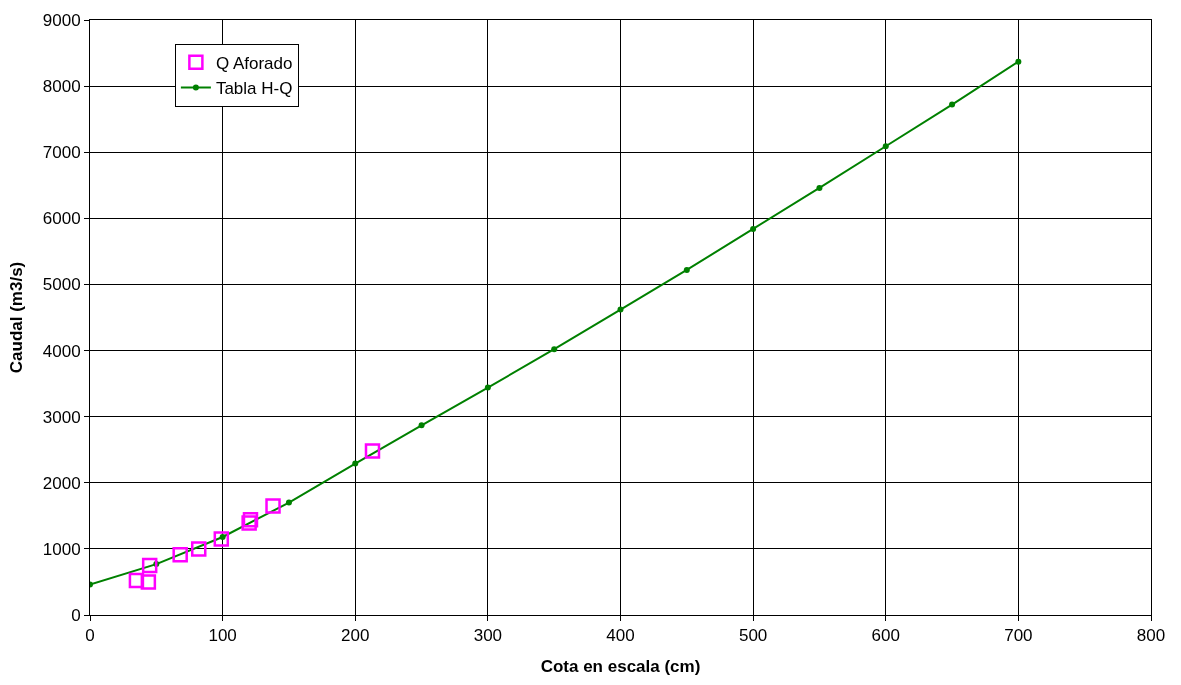 This screenshot has width=1181, height=685. Describe the element at coordinates (488, 636) in the screenshot. I see `x-tick-label: 300` at that location.